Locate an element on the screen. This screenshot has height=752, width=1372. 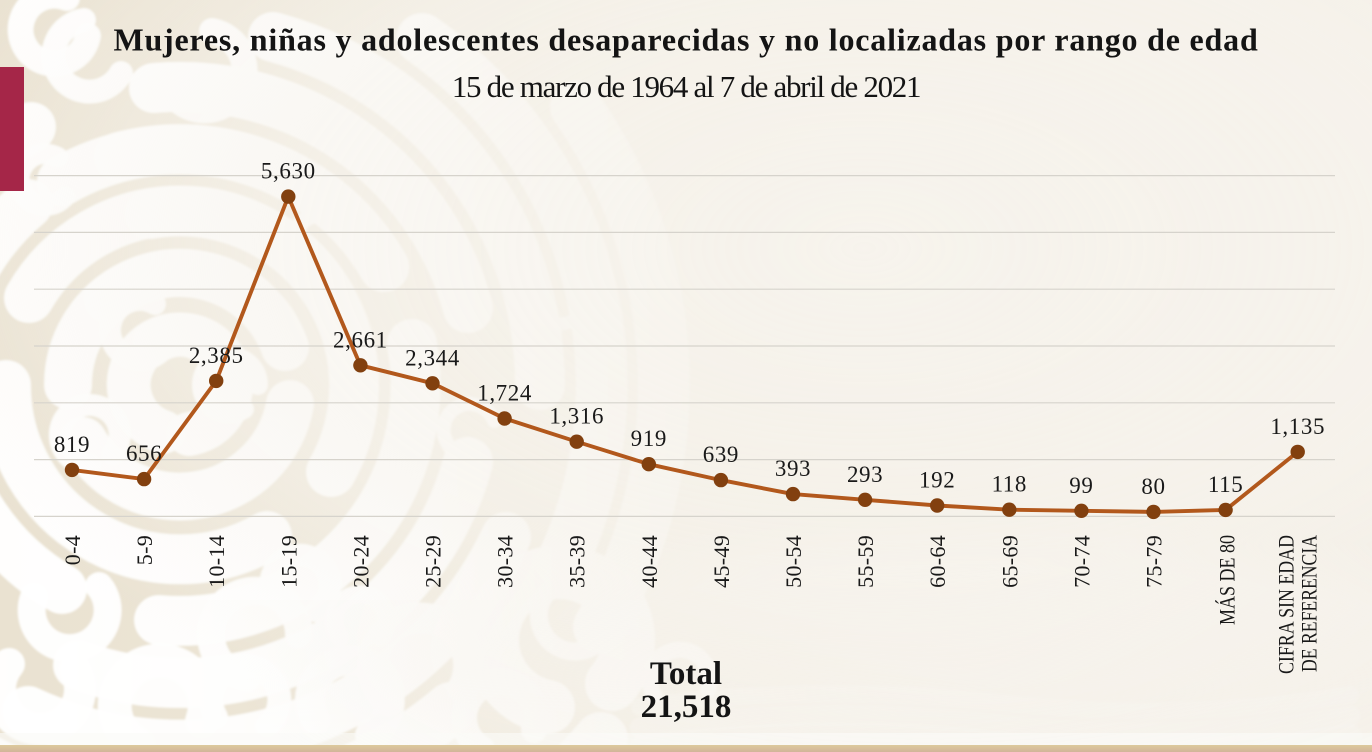
svg-text: MÁS DE 80 is located at coordinates (1227, 580).